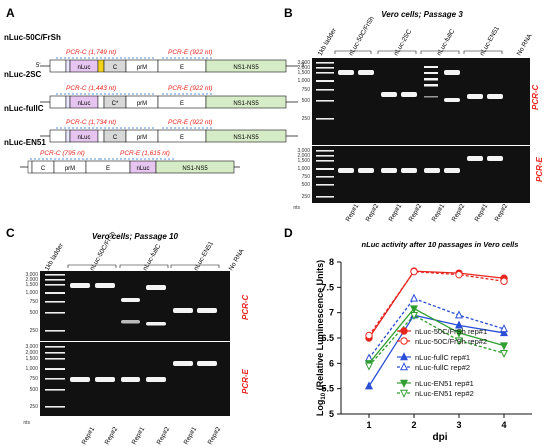 Image resolution: width=550 pixels, height=447 pixels. Describe the element at coordinates (368, 425) in the screenshot. I see `x-tick-label: 1` at that location.